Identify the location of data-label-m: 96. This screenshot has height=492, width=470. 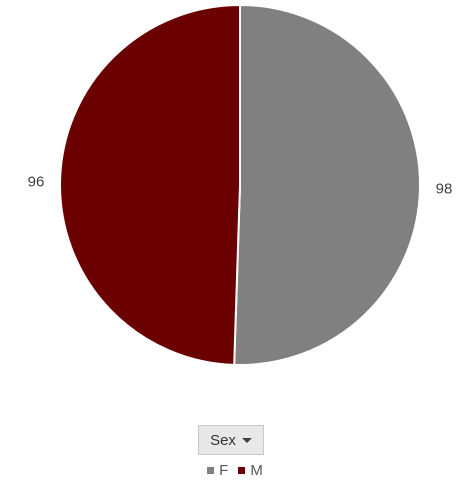
(36, 182).